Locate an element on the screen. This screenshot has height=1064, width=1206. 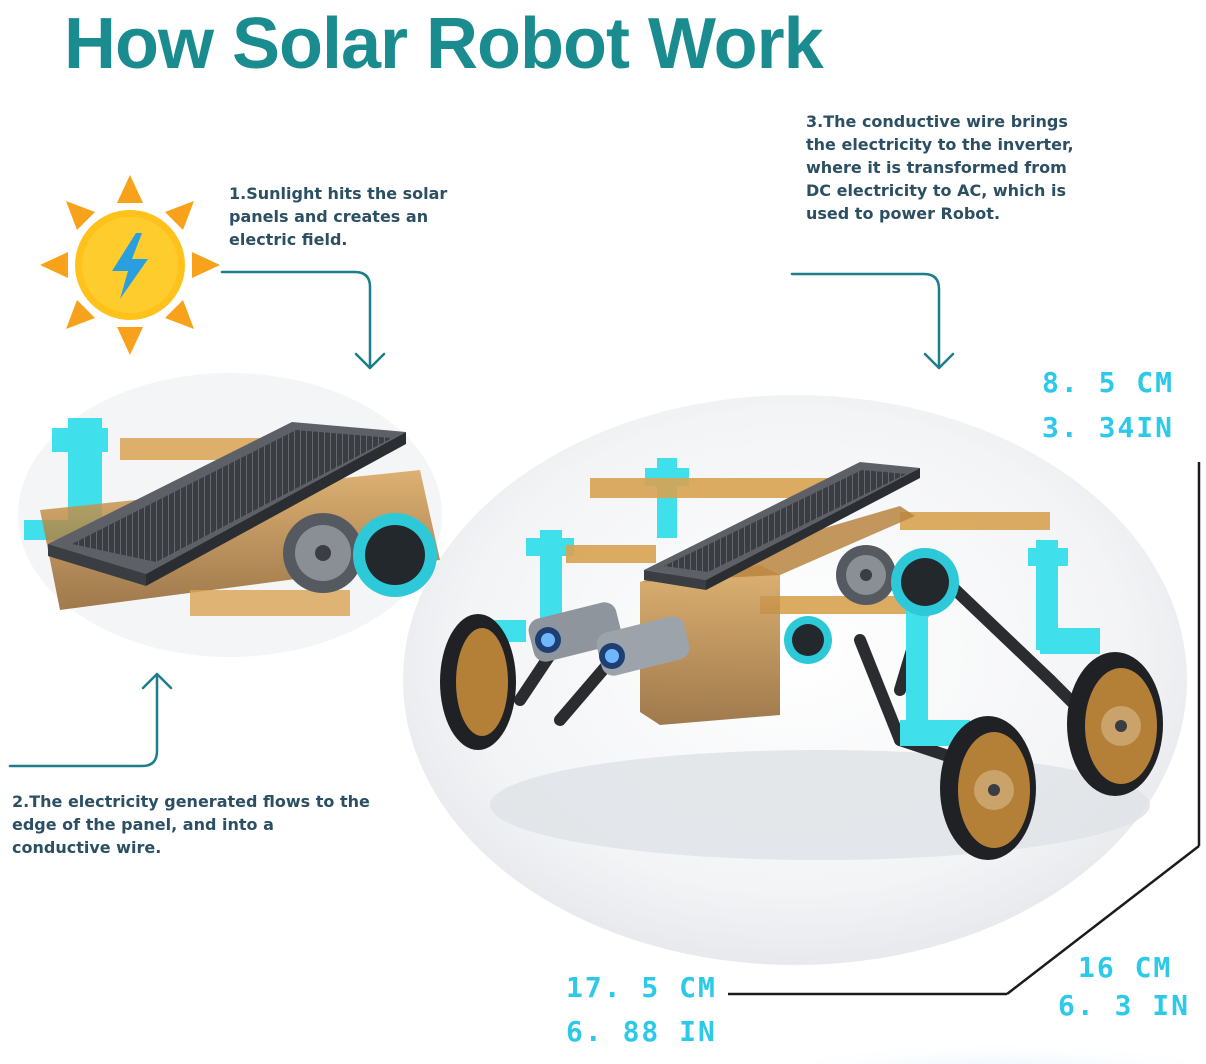
width-in-label: 6. 3 IN is located at coordinates (1124, 1005).